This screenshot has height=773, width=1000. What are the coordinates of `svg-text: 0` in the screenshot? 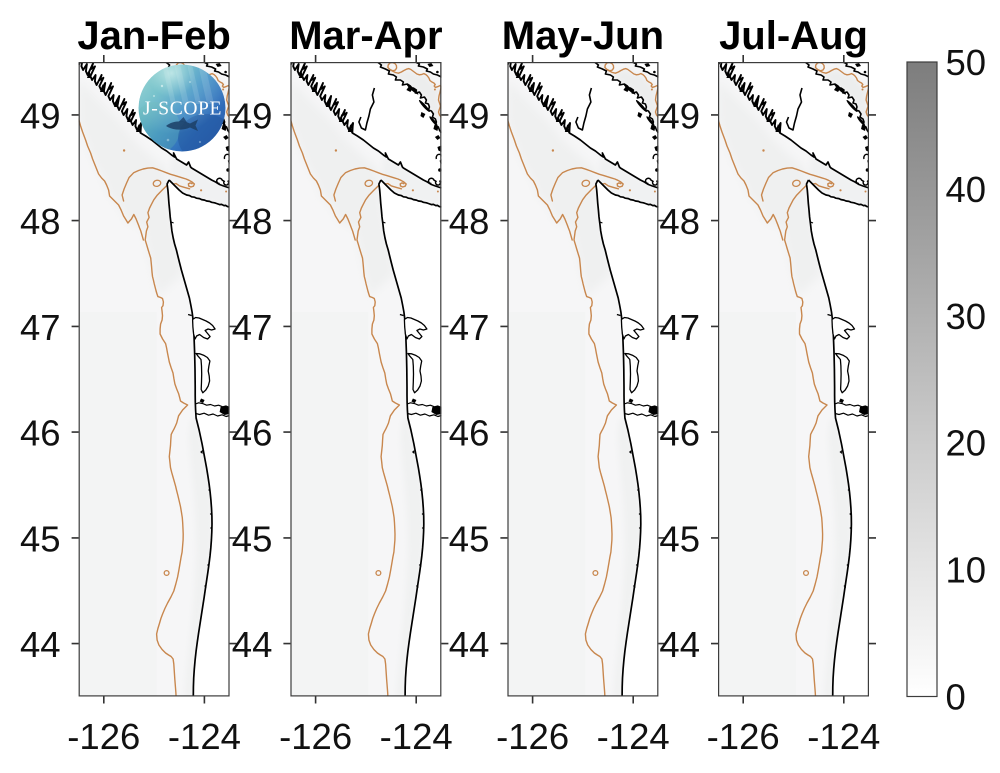 It's located at (956, 697).